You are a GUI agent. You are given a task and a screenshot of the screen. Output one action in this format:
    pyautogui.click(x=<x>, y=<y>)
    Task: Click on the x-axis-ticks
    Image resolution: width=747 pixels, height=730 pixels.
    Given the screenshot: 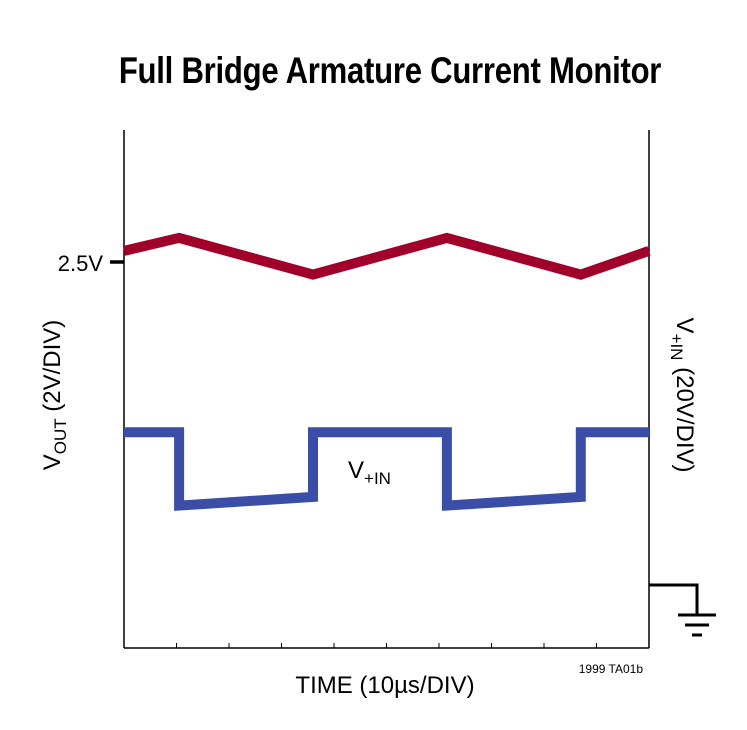 What is the action you would take?
    pyautogui.click(x=386, y=645)
    